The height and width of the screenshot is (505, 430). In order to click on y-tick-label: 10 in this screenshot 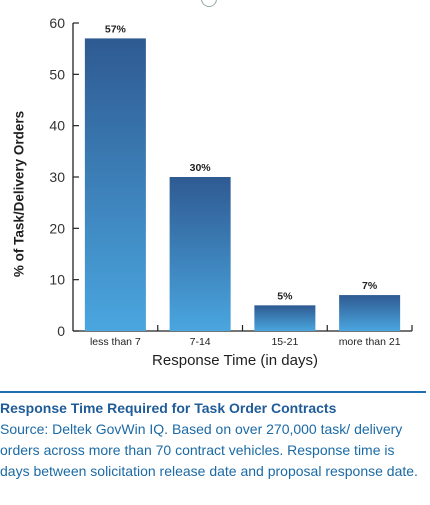, I will do `click(57, 280)`.